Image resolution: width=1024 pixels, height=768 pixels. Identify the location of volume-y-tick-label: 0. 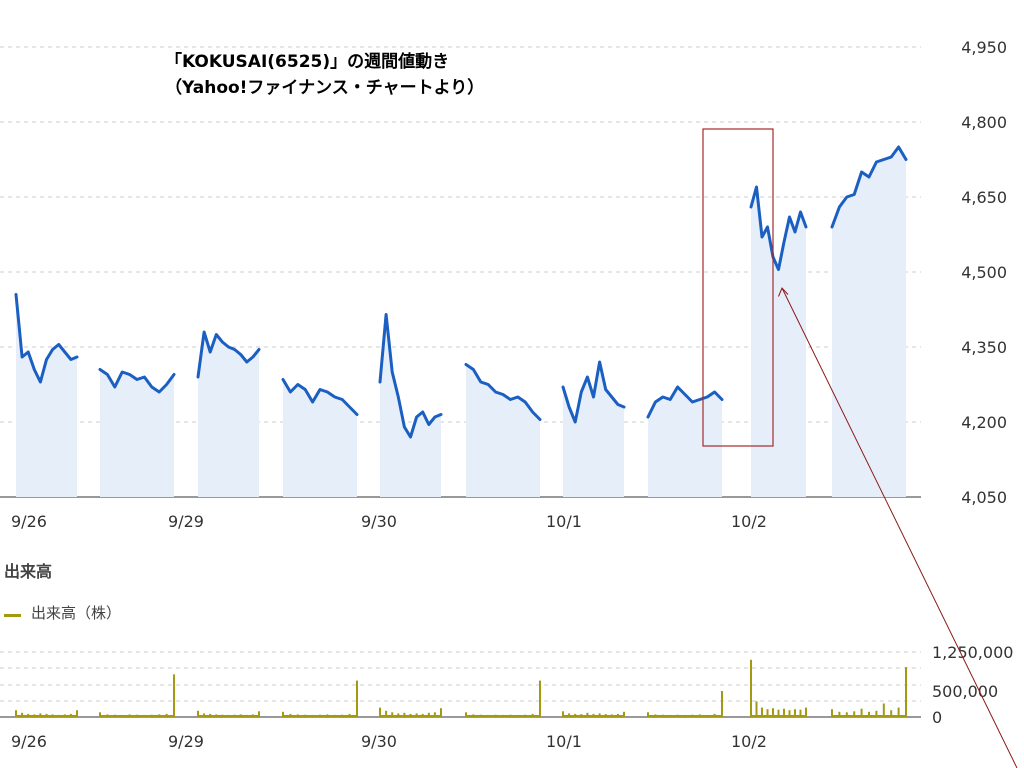
(937, 717).